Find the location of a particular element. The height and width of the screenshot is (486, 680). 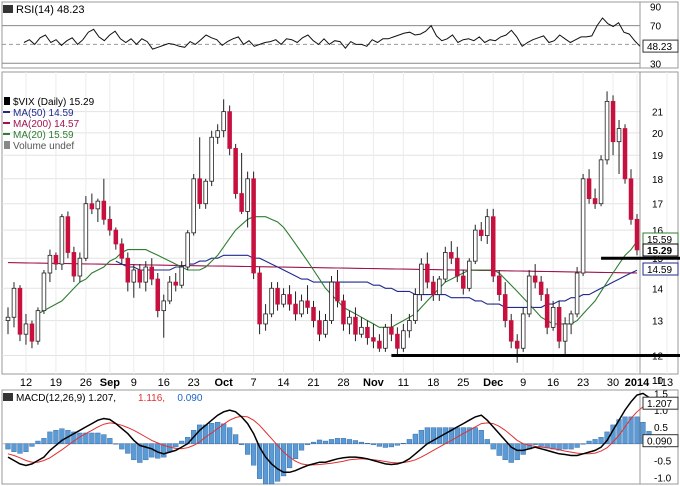

x-tick-label: 23 is located at coordinates (583, 383).